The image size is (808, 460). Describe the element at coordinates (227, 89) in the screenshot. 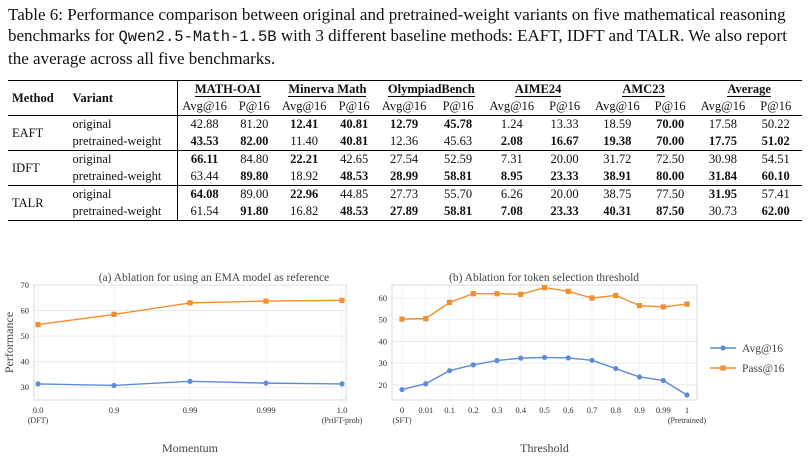

I see `header-benchmark: MATH-OAI` at that location.